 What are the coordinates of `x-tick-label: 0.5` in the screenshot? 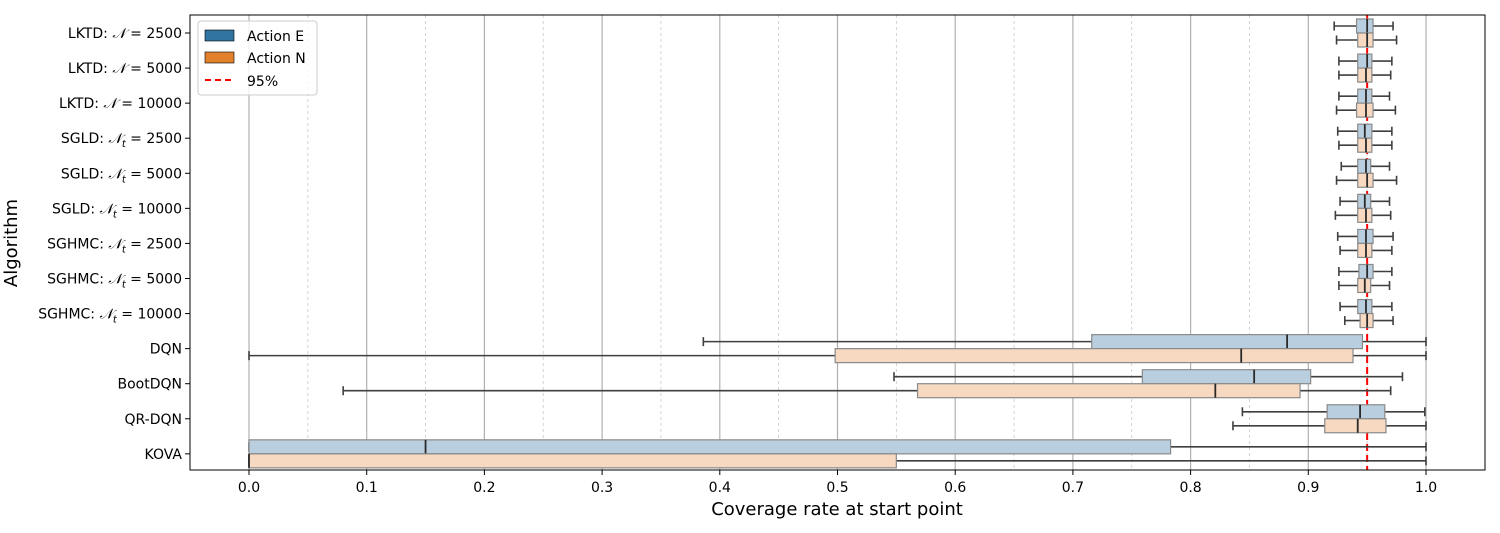 It's located at (837, 488).